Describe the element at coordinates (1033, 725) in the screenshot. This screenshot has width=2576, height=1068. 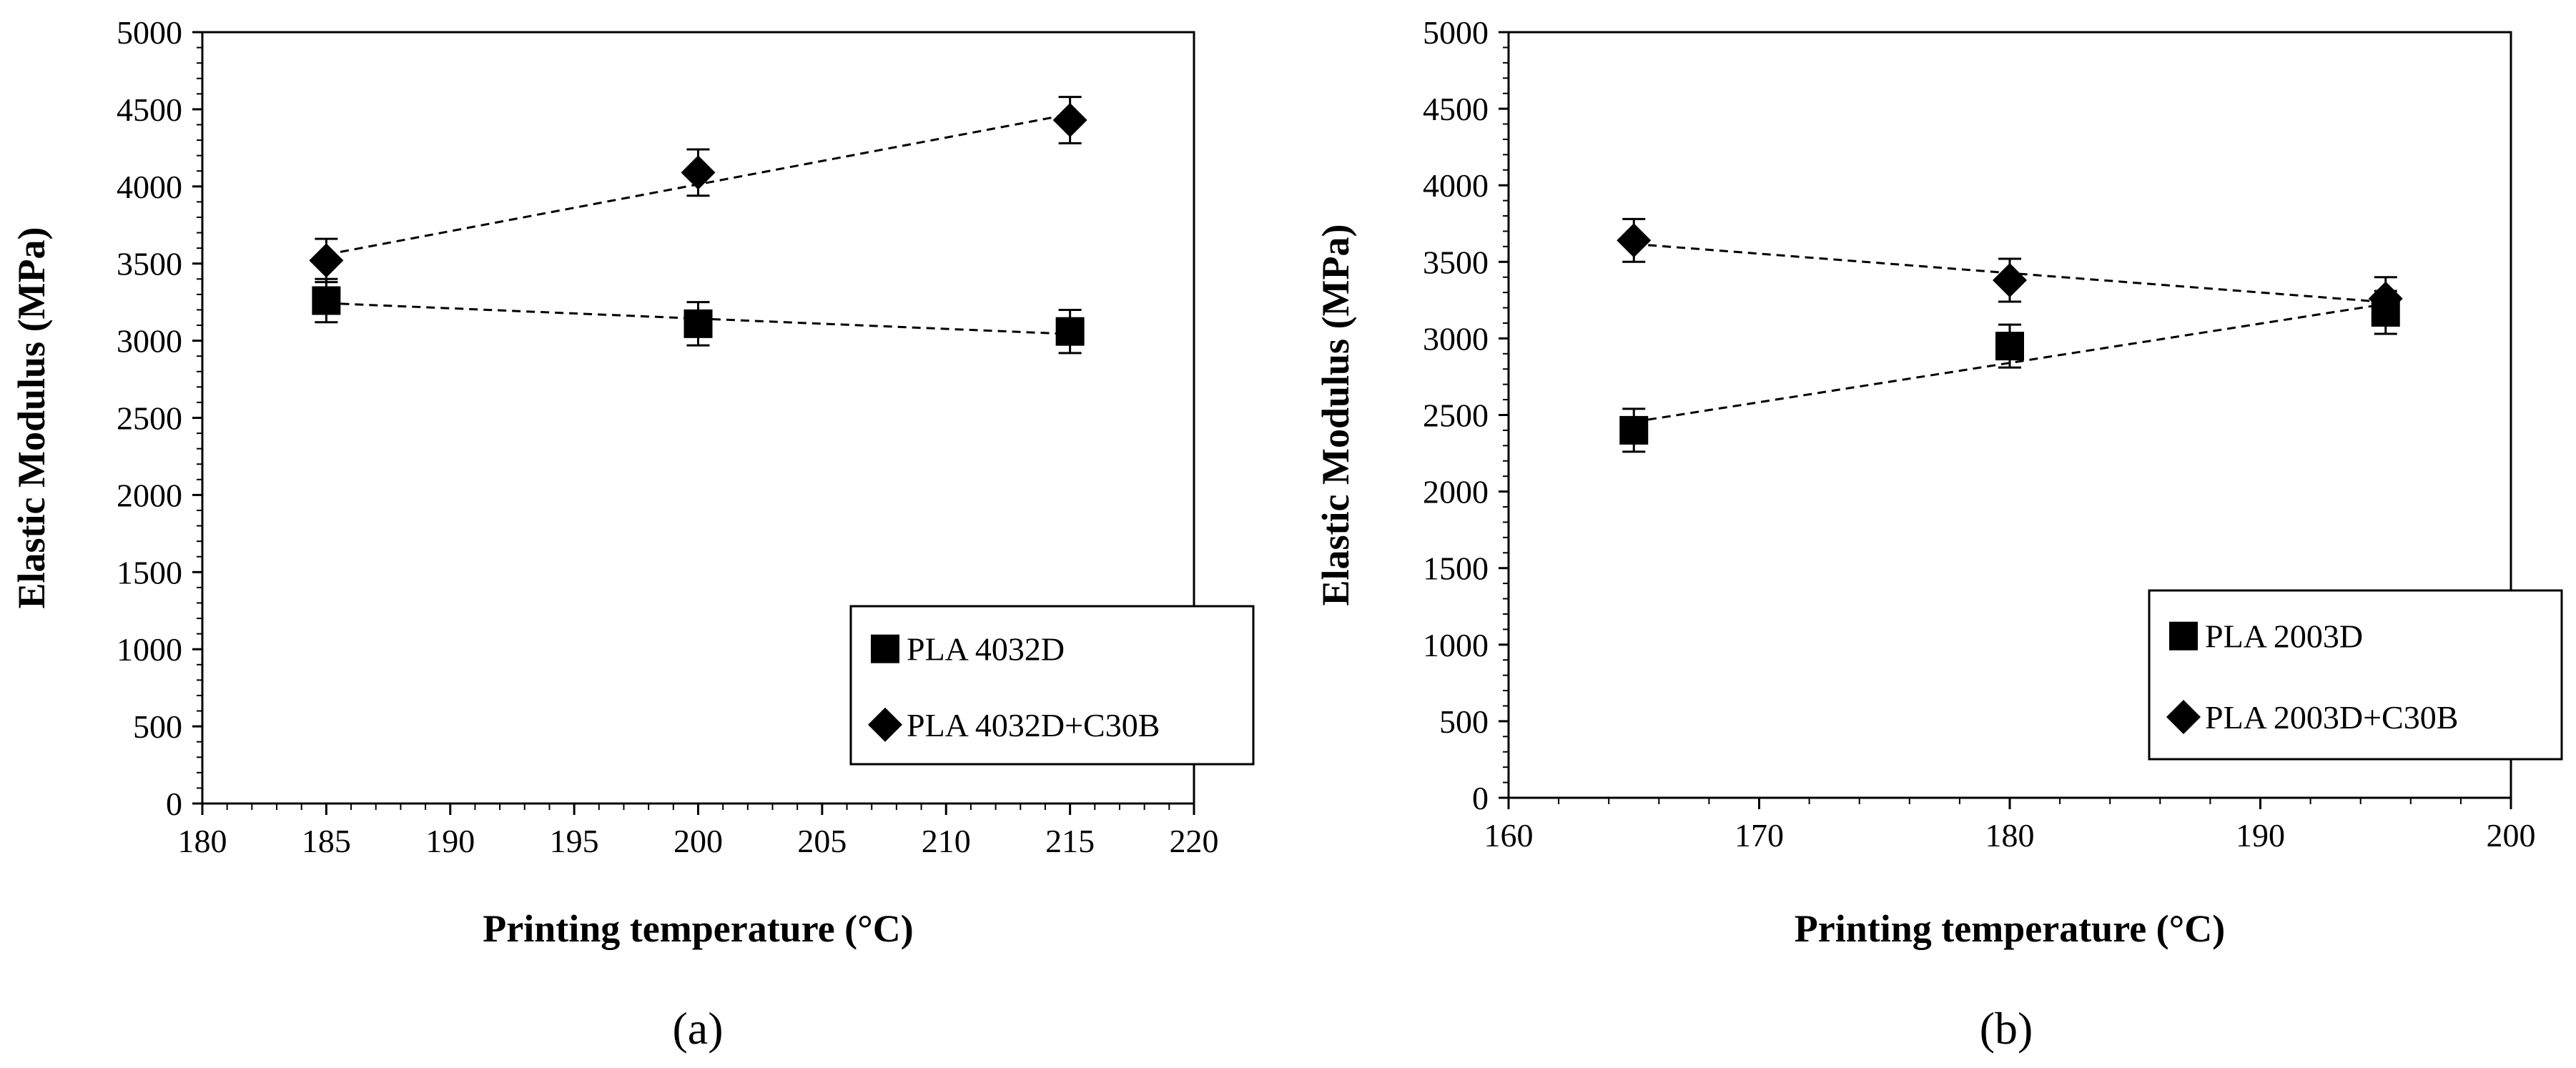
I see `legend-label: PLA 4032D+C30B` at that location.